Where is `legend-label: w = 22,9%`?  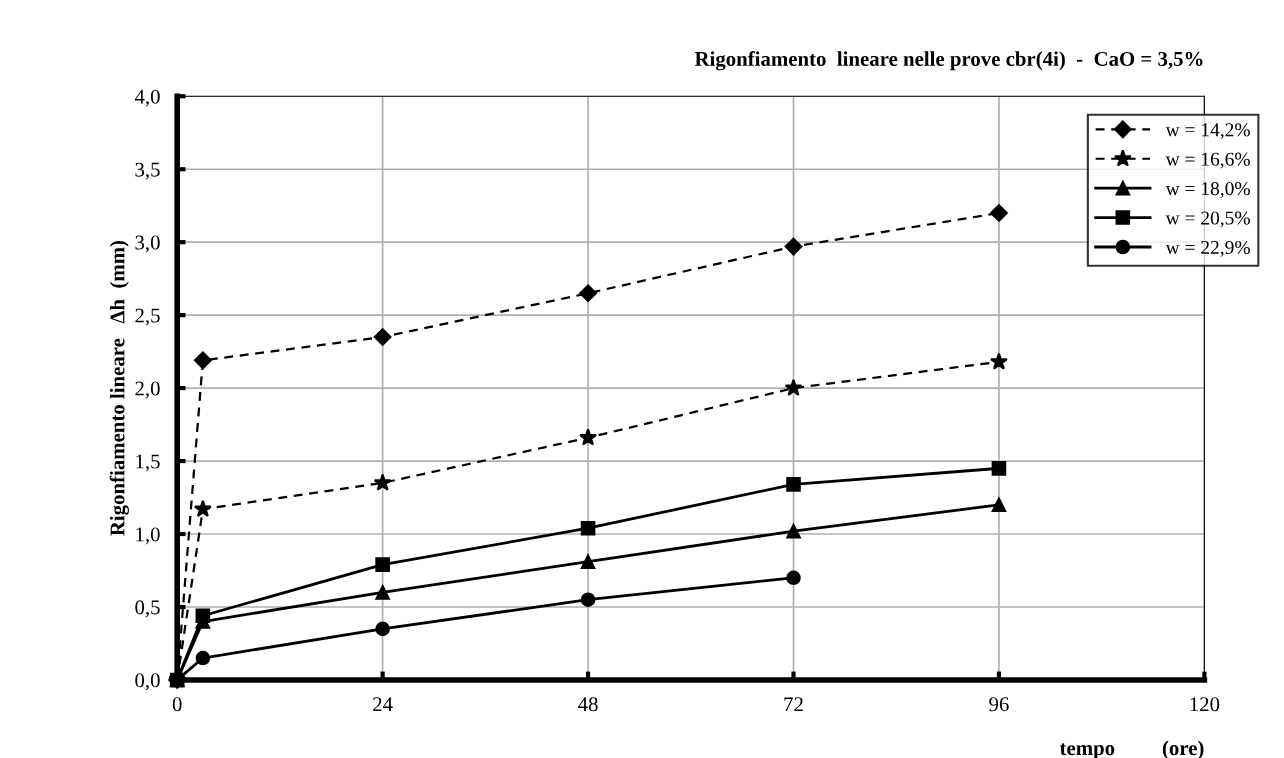 legend-label: w = 22,9% is located at coordinates (1207, 248).